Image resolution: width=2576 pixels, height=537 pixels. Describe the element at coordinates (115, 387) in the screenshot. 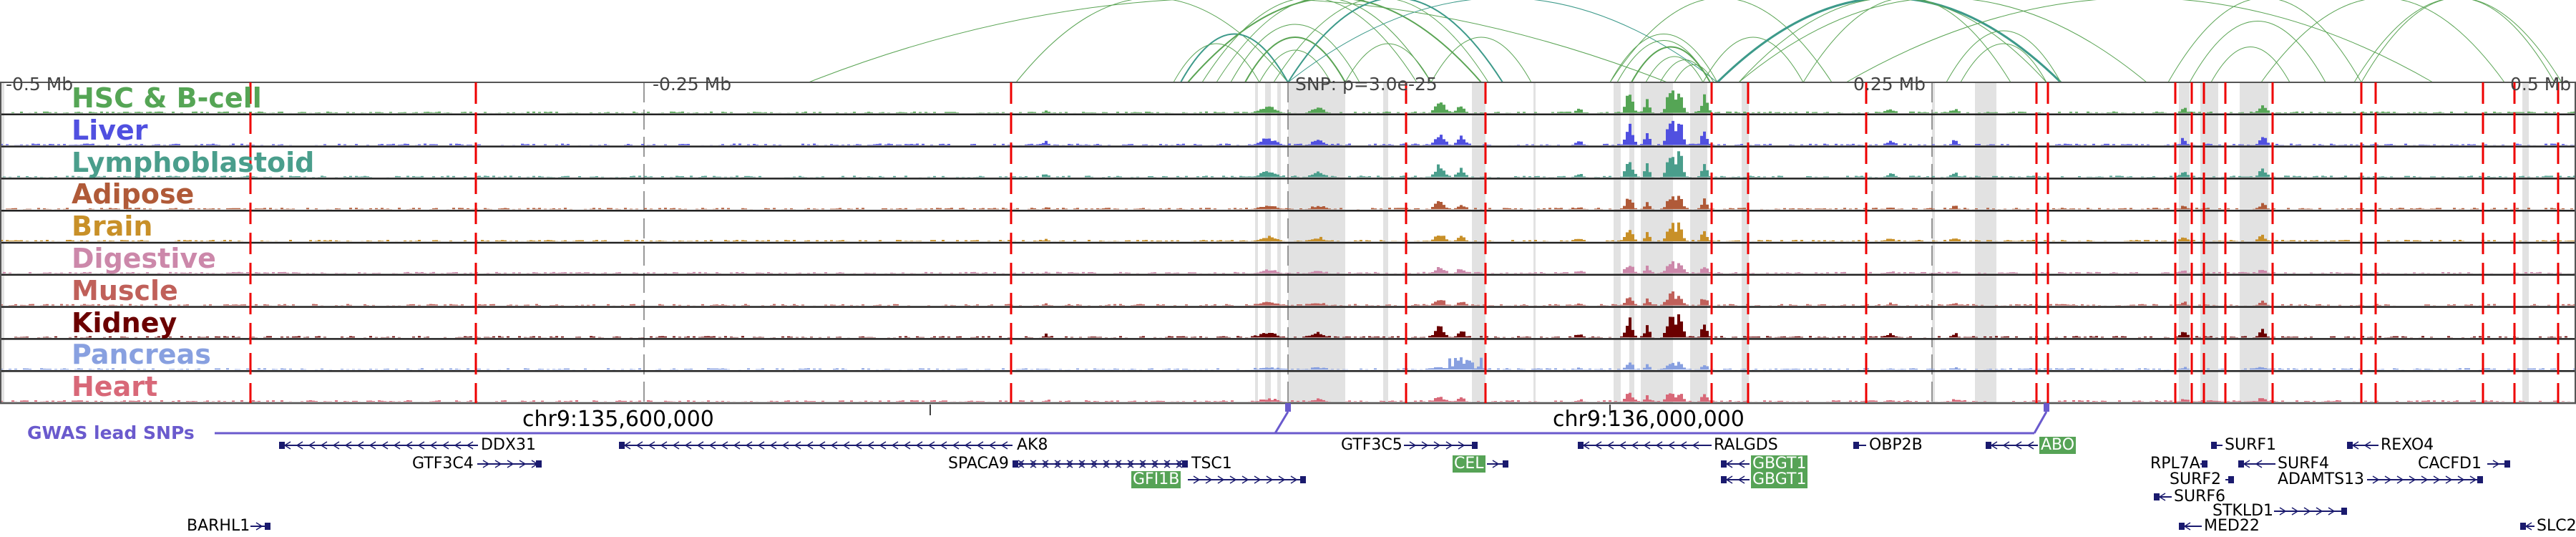

I see `track-label: Heart` at that location.